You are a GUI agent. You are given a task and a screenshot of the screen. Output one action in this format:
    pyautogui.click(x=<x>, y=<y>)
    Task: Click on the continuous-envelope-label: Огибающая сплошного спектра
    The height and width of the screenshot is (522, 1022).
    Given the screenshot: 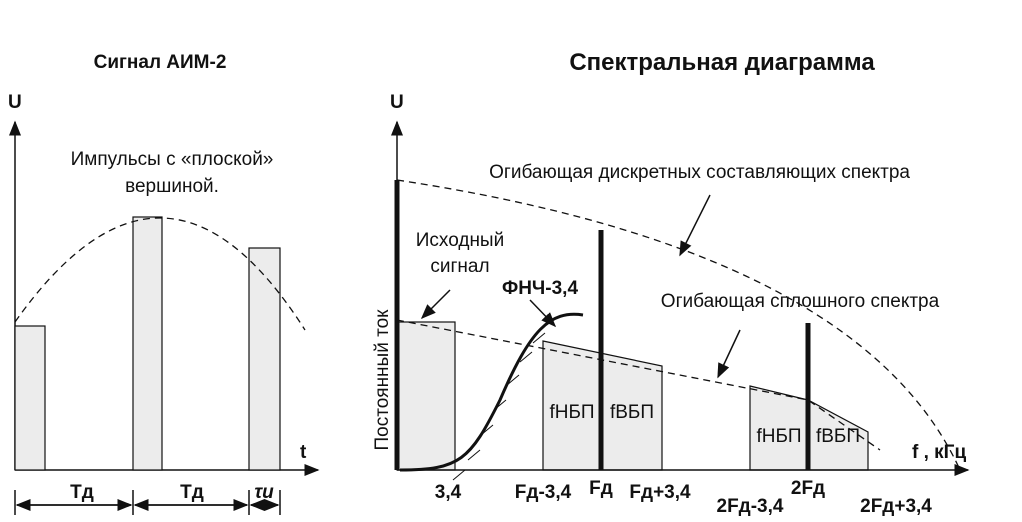 What is the action you would take?
    pyautogui.click(x=800, y=301)
    